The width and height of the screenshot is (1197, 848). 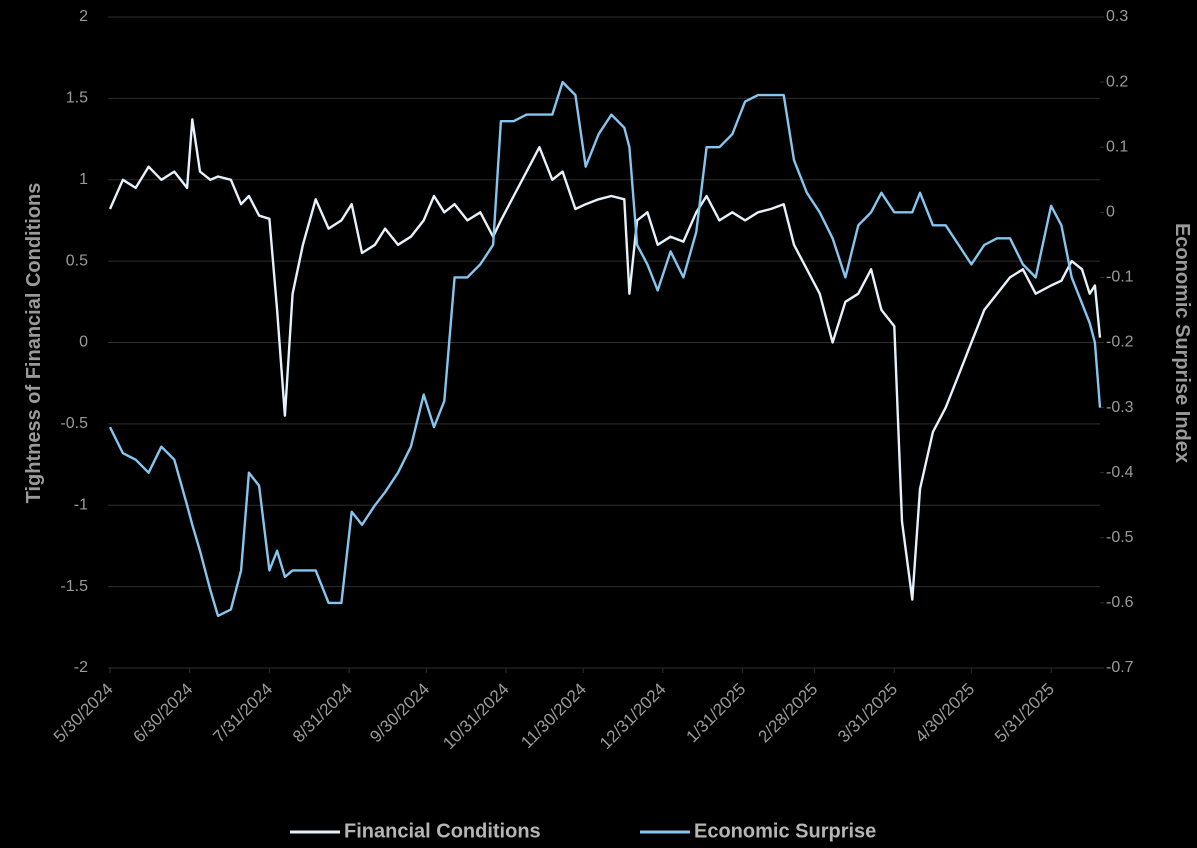 What do you see at coordinates (83, 16) in the screenshot?
I see `y-tick-label: 2` at bounding box center [83, 16].